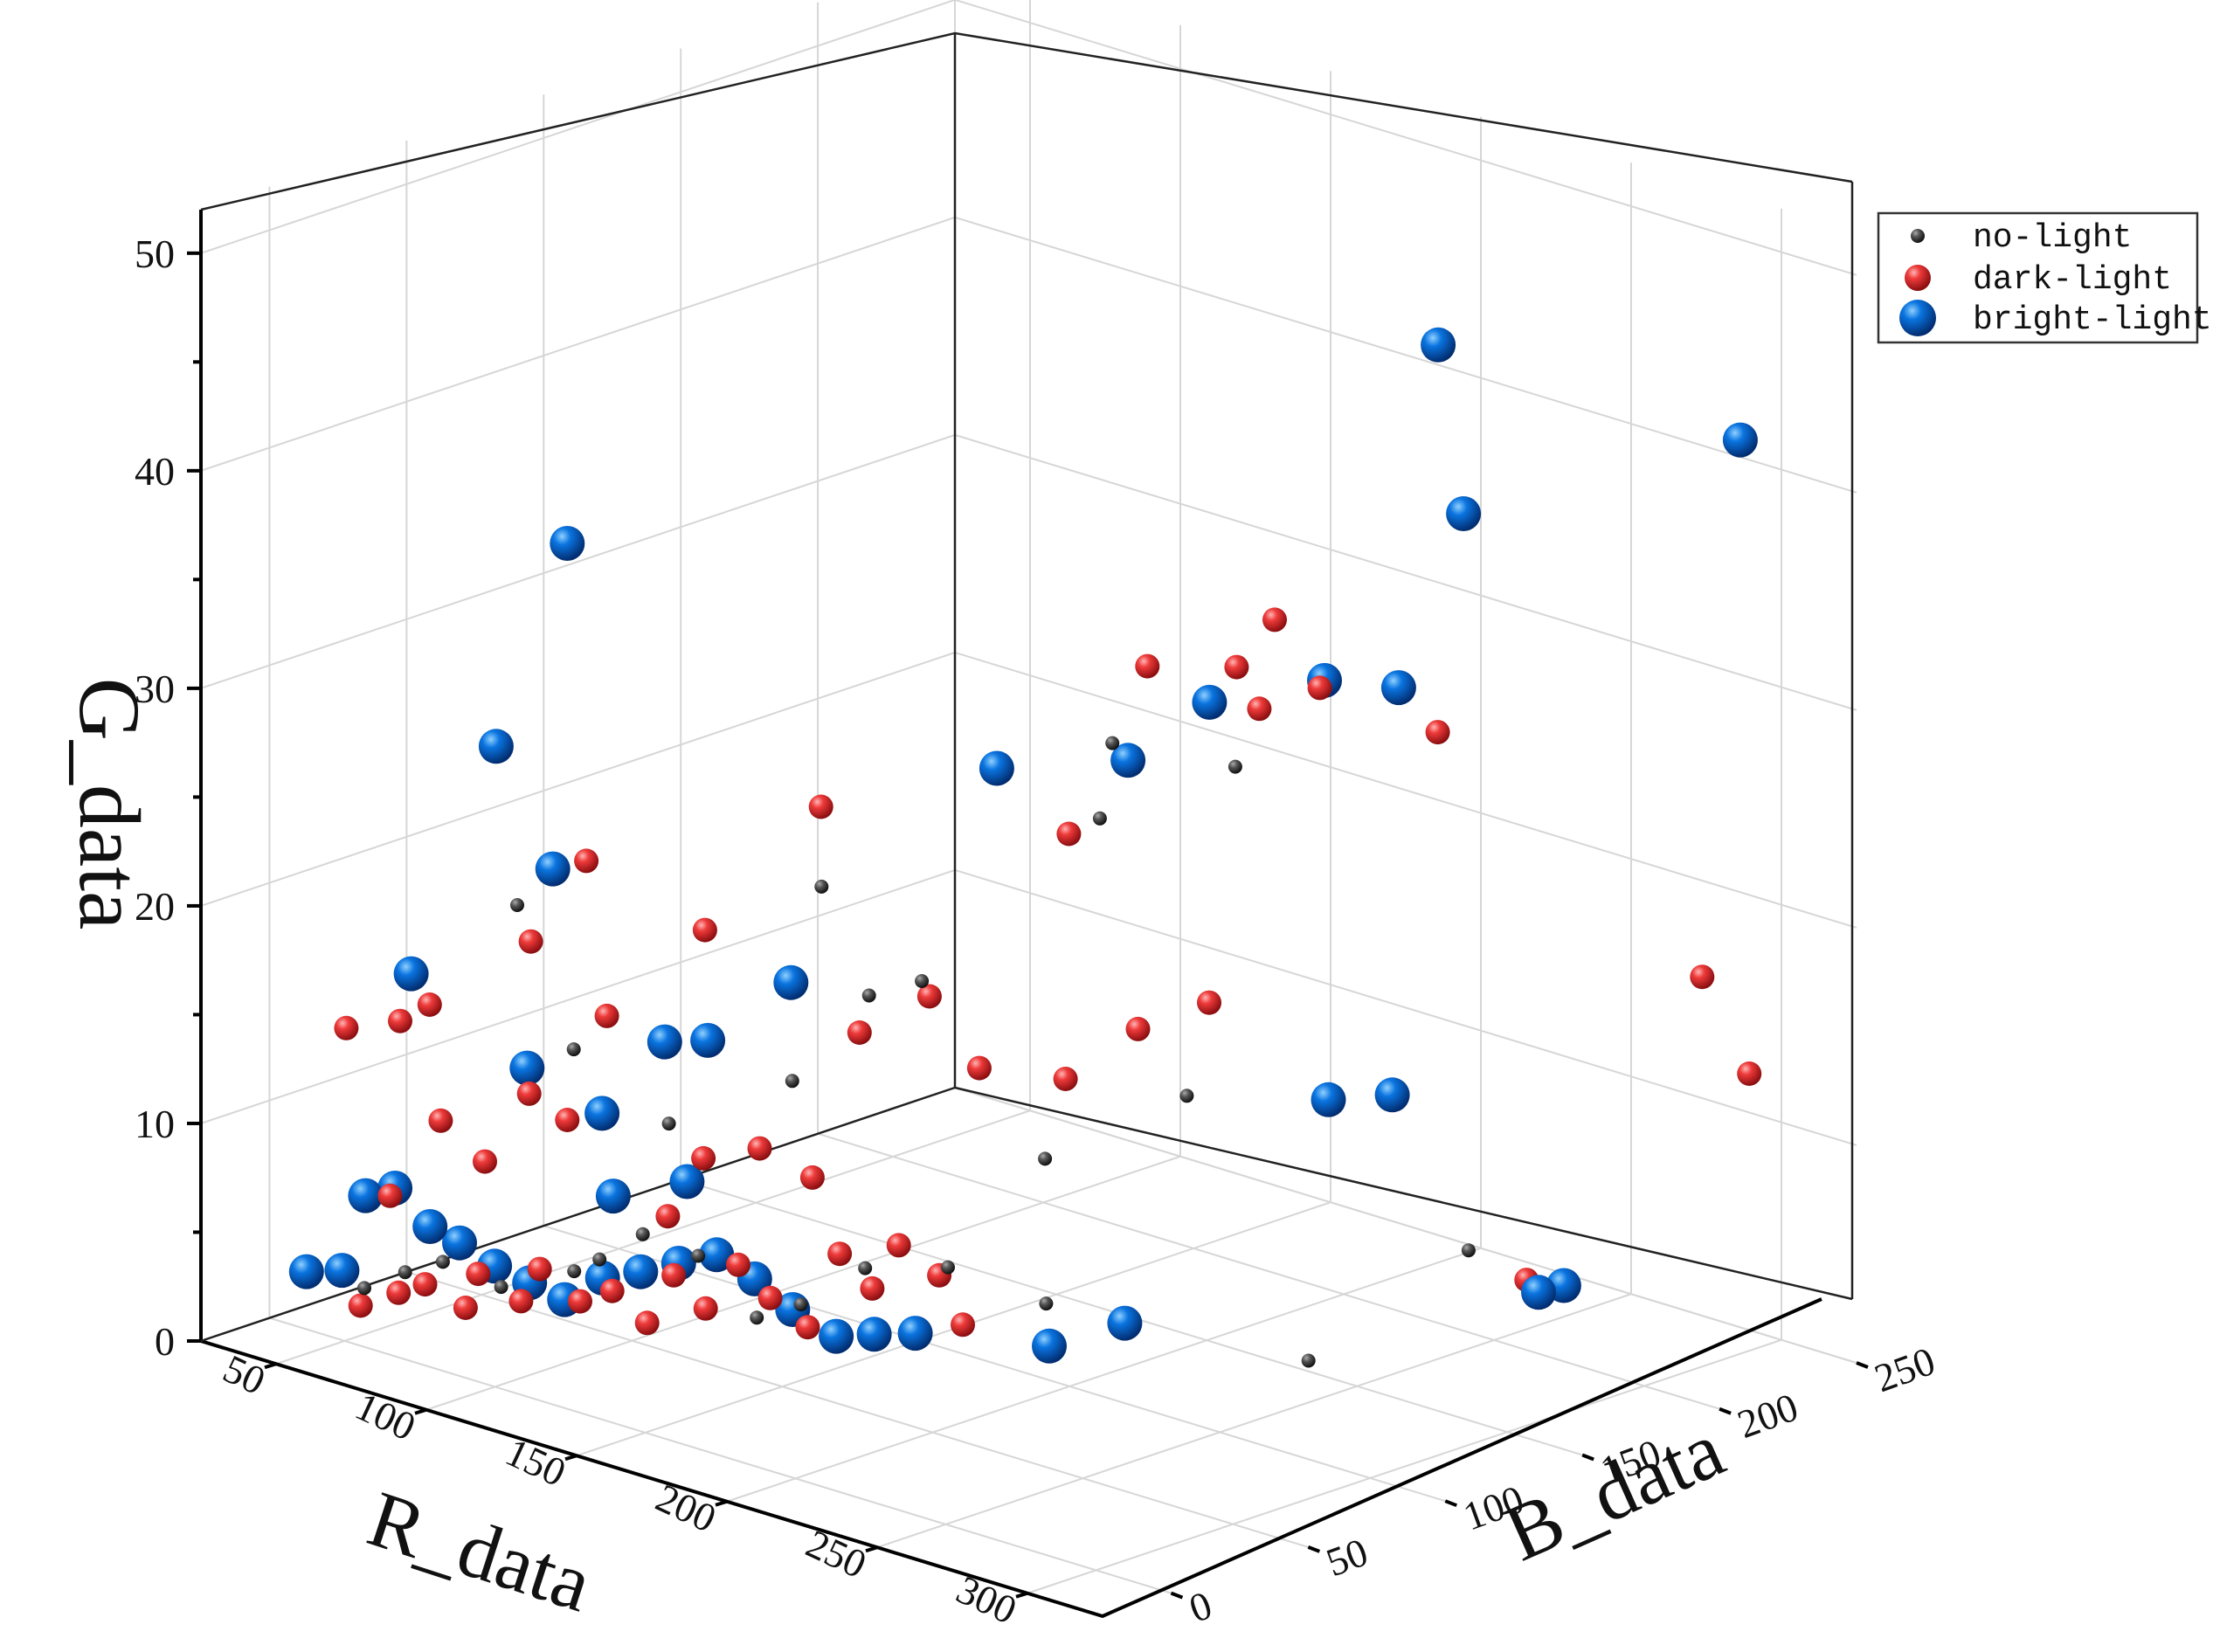 This screenshot has height=1652, width=2220. I want to click on x-tick-label: 100, so click(385, 1415).